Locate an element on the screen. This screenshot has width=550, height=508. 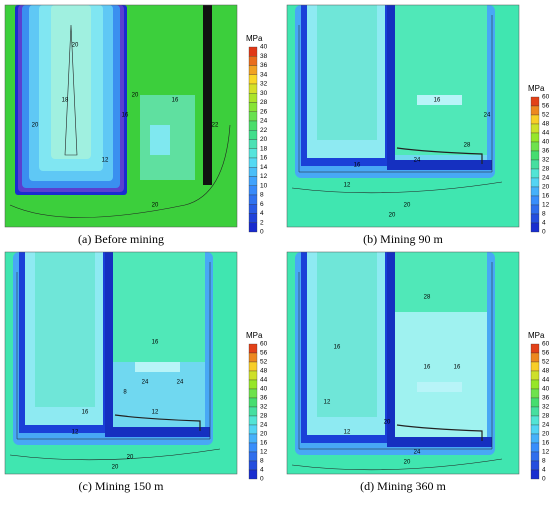
colorbar-label: 2 is located at coordinates (262, 222).